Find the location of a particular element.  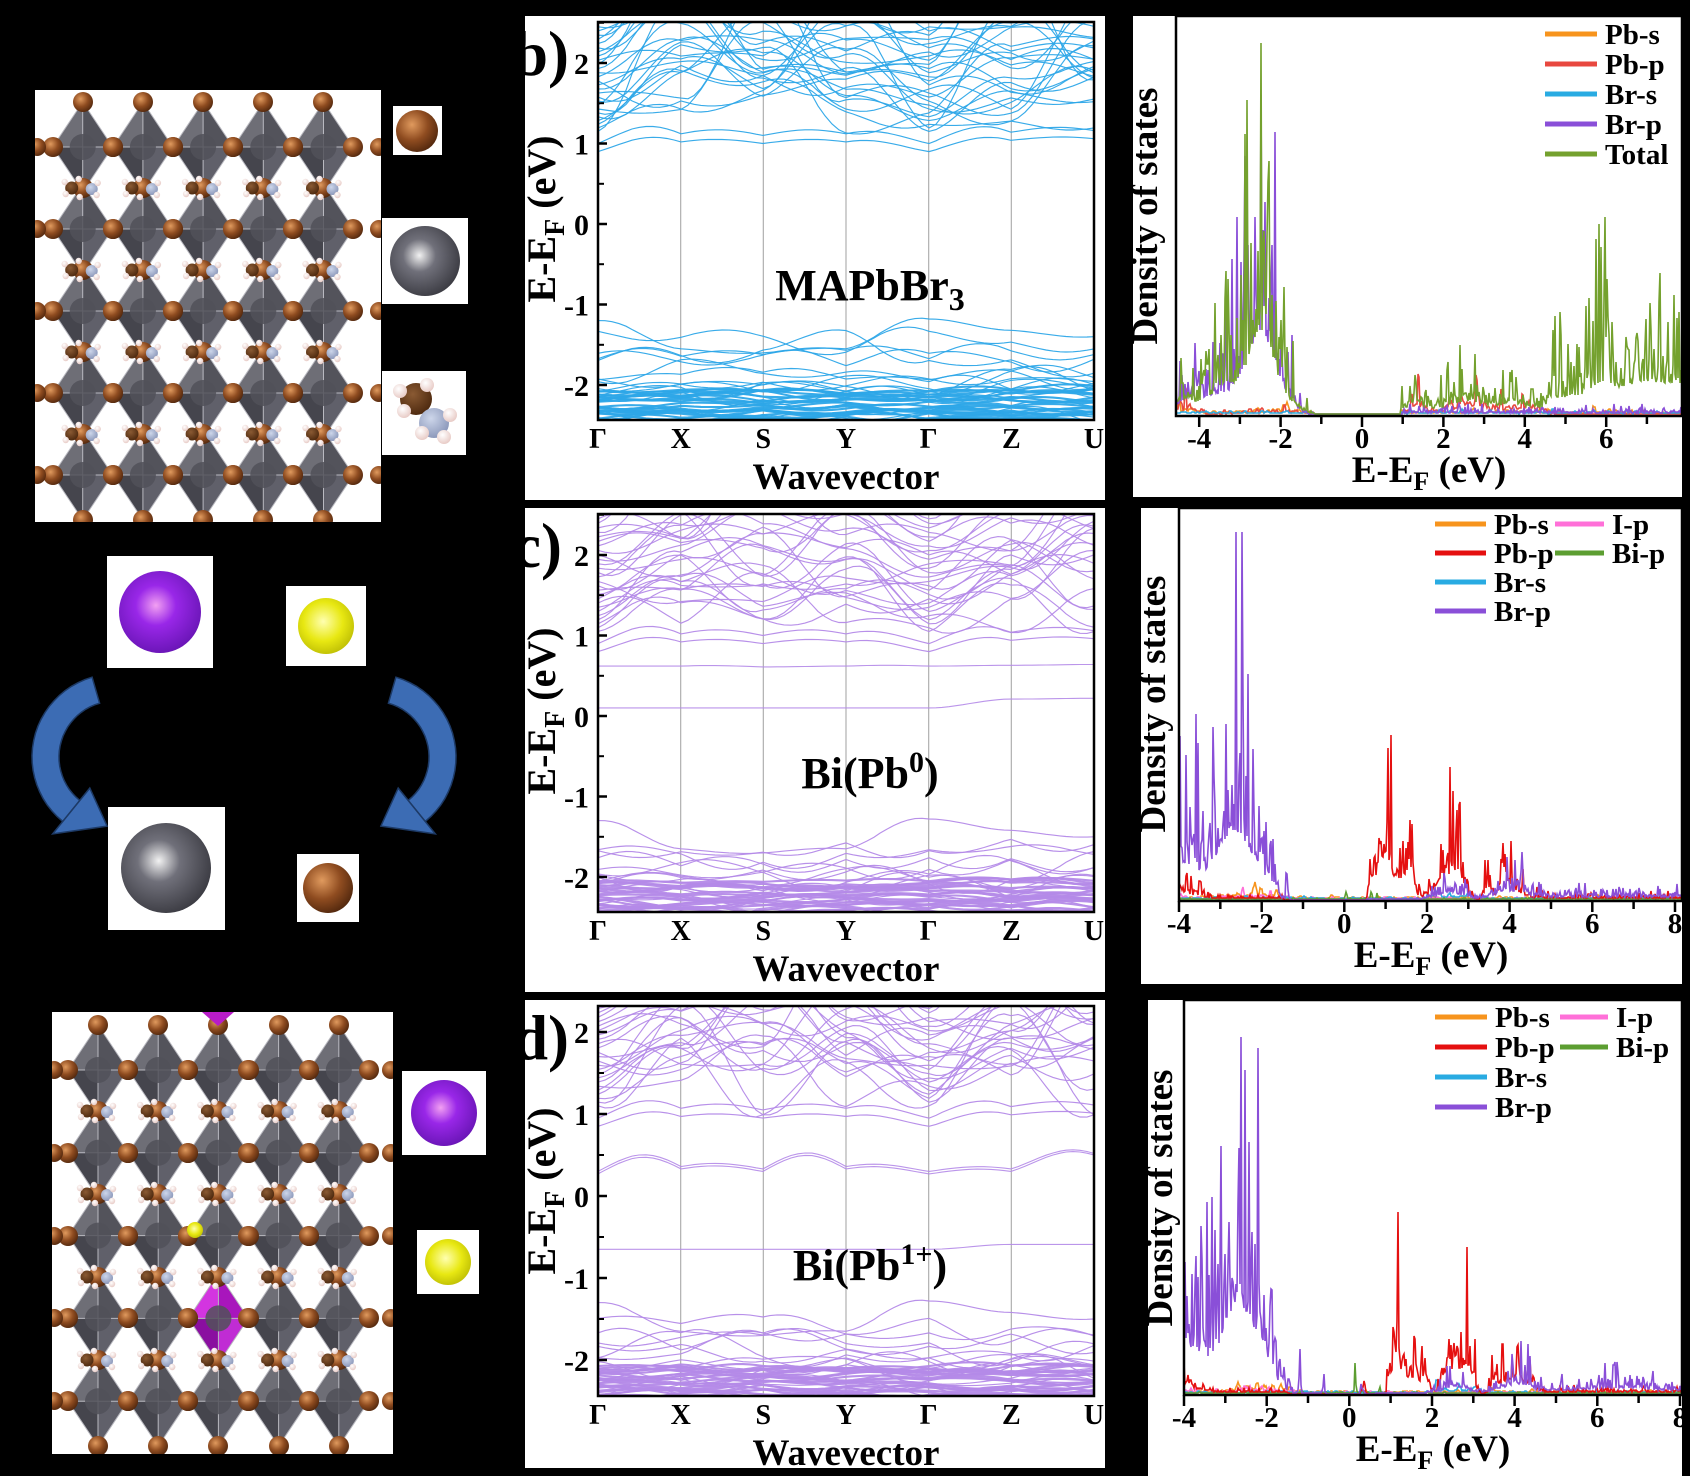

svg-text: Total is located at coordinates (1636, 155).